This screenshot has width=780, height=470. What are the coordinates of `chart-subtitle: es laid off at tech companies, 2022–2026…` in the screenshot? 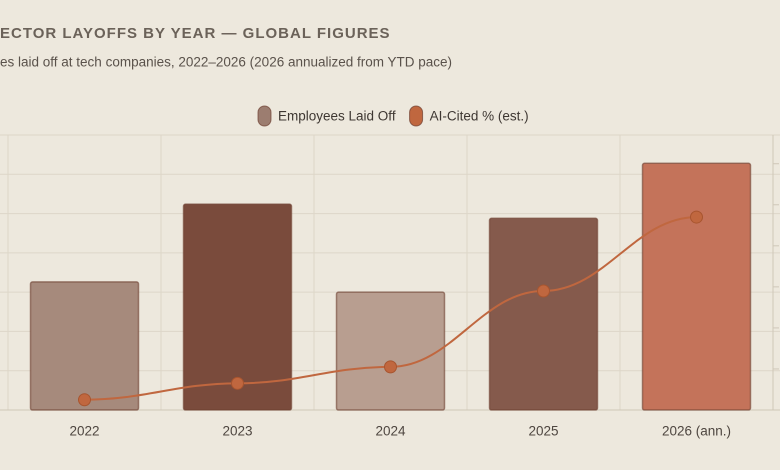 It's located at (226, 62).